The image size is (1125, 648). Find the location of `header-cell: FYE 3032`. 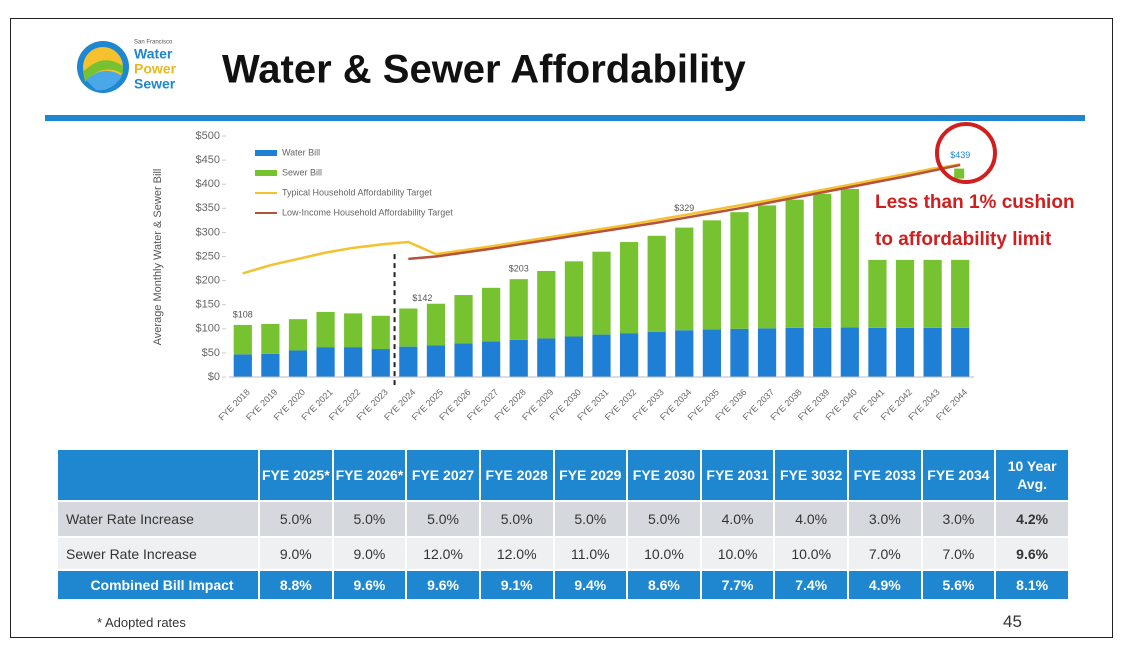

header-cell: FYE 3032 is located at coordinates (811, 475).